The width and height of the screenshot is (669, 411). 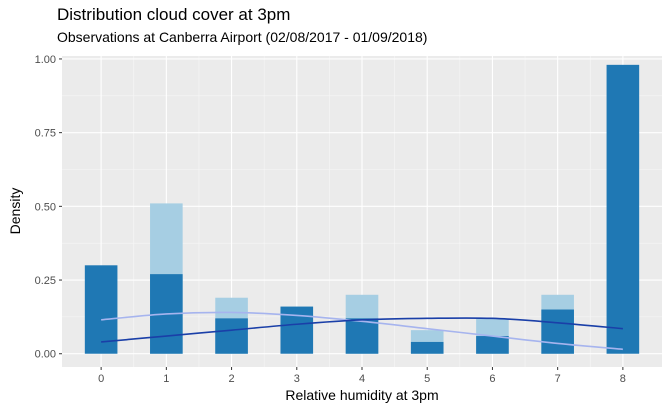 I want to click on y-axis-title: Density, so click(x=15, y=211).